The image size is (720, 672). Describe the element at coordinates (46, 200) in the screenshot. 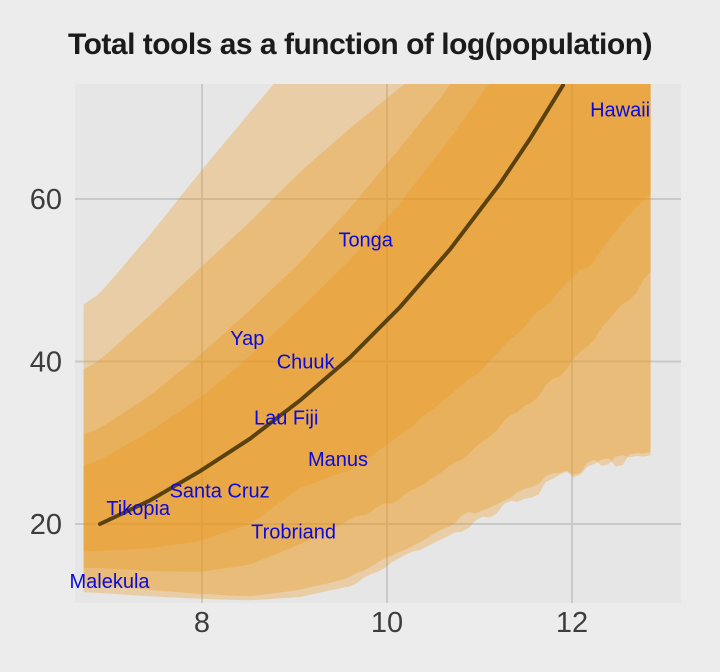

I see `y-tick-label-60: 60` at that location.